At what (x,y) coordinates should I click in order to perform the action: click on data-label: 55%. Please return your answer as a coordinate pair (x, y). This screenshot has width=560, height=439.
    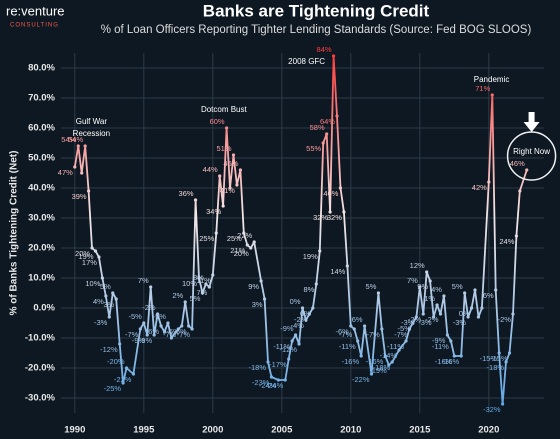
    Looking at the image, I should click on (313, 148).